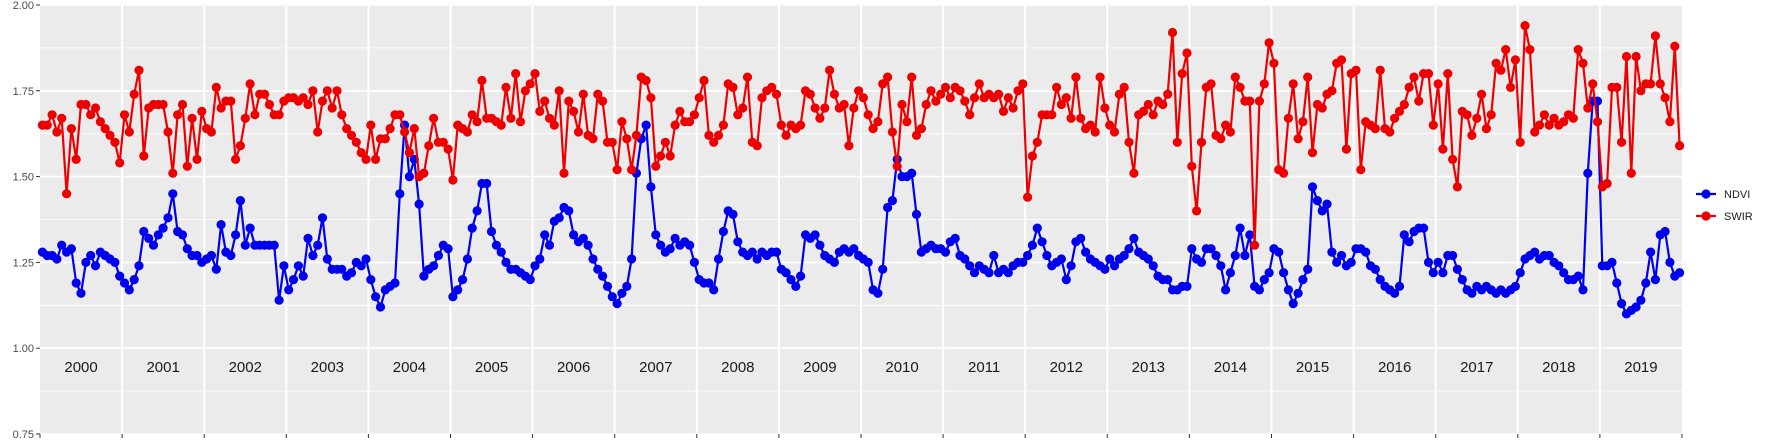  Describe the element at coordinates (23, 349) in the screenshot. I see `y-tick-label: 1.00` at that location.